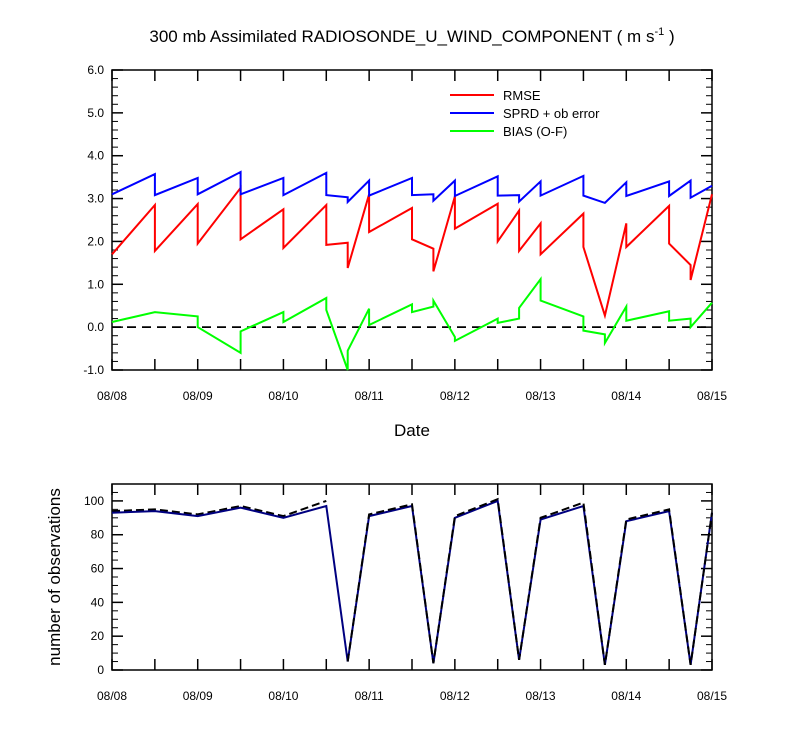  What do you see at coordinates (95, 241) in the screenshot?
I see `y-tick-label: 2.0` at bounding box center [95, 241].